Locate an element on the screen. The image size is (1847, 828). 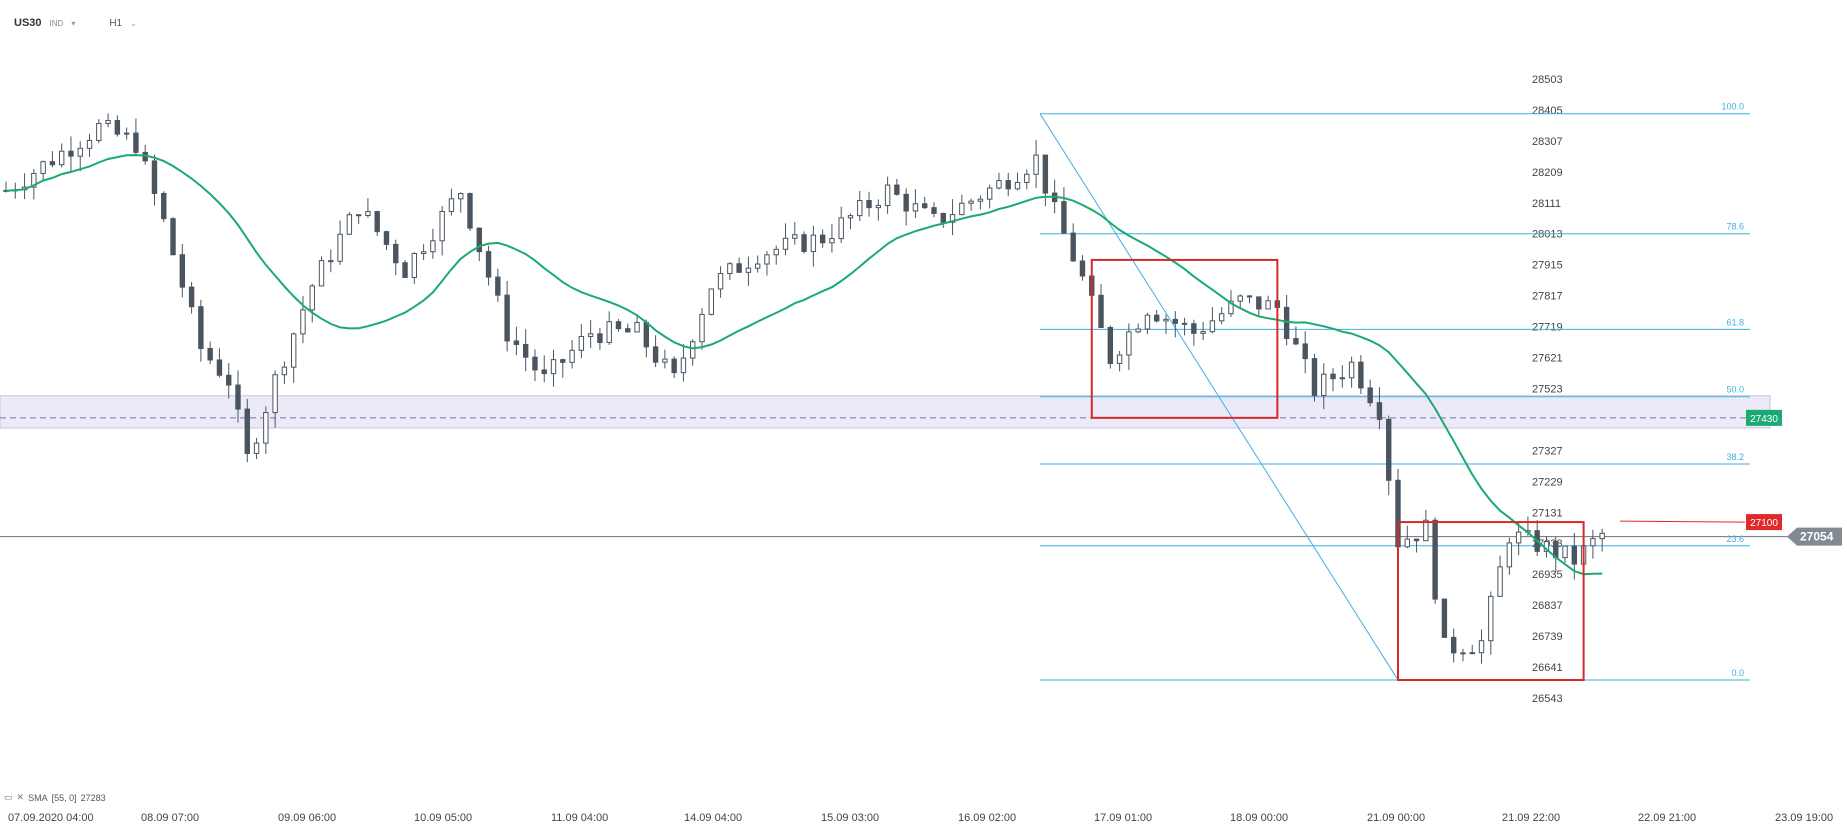
resistance-line is located at coordinates (1682, 521).